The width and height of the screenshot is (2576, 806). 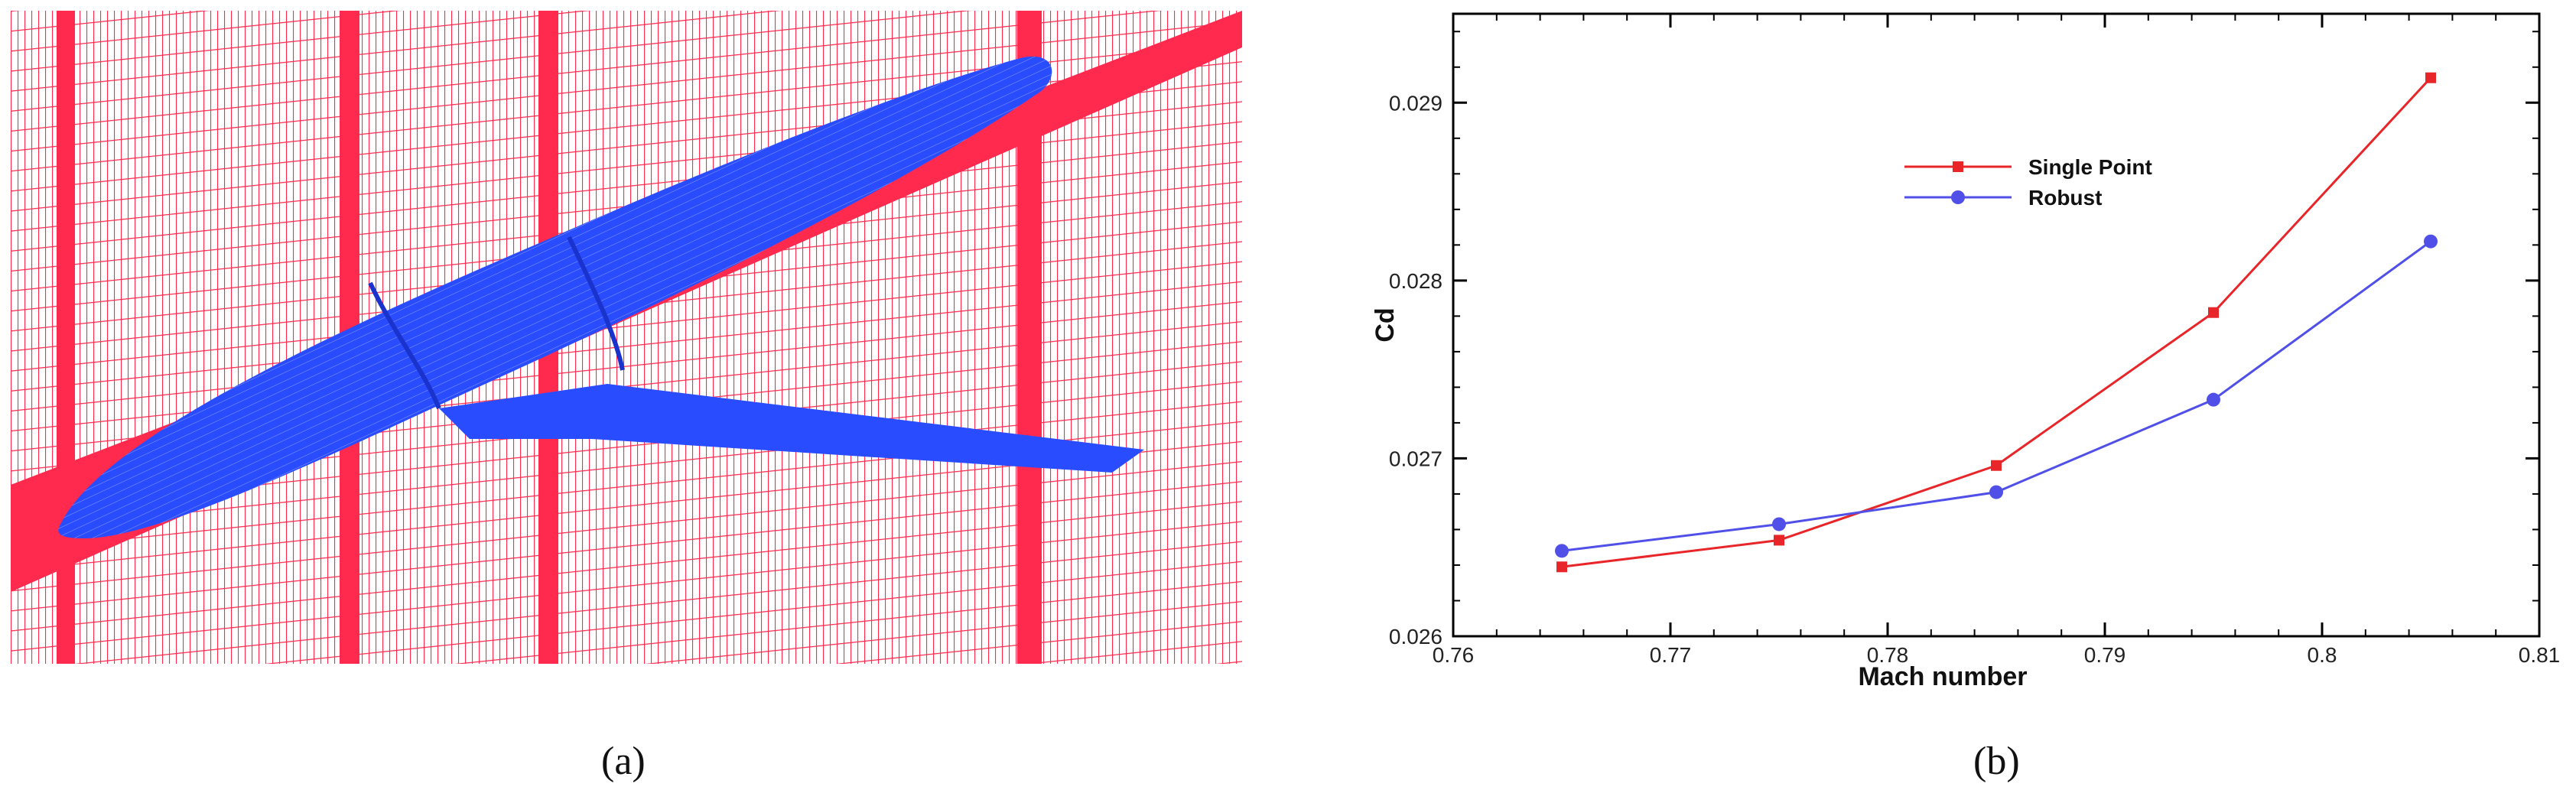 I want to click on x-tick-label: 0.8, so click(x=2322, y=655).